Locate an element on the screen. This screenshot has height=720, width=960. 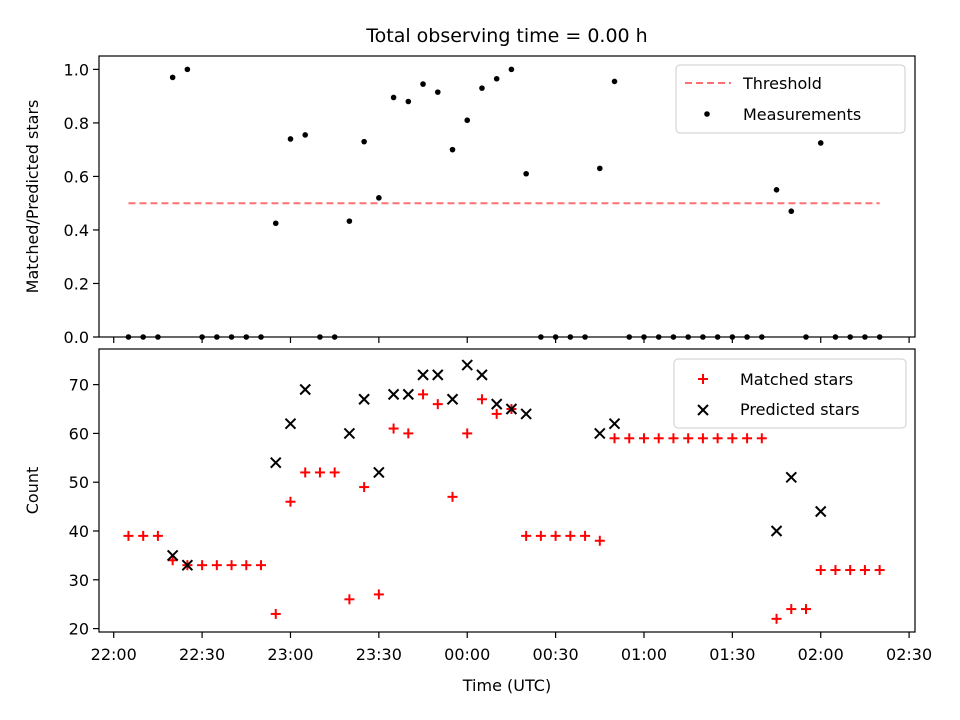
y-tick-label: 0.4 is located at coordinates (76, 230).